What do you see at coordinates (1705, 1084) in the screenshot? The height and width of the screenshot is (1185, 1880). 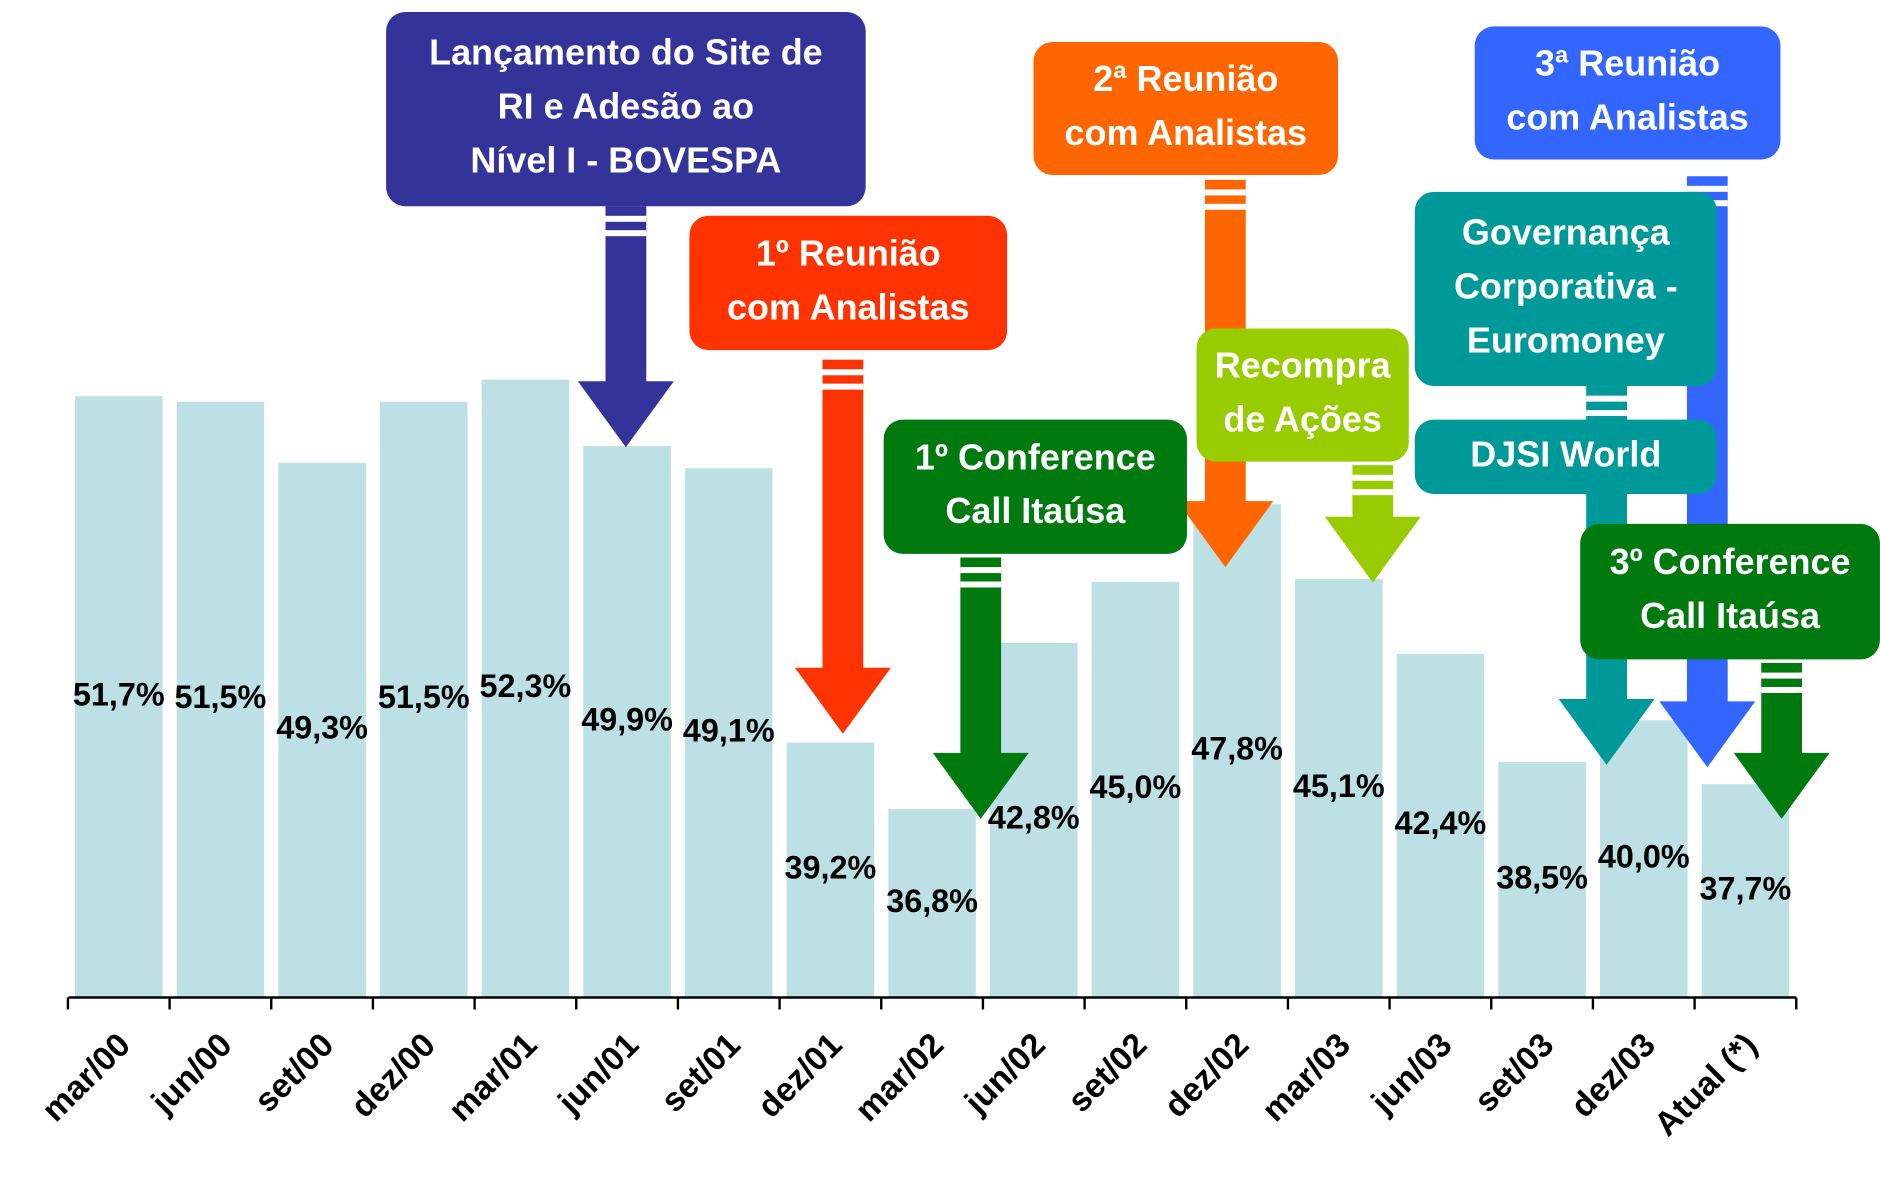 I see `x-tick-label: Atual (*)` at bounding box center [1705, 1084].